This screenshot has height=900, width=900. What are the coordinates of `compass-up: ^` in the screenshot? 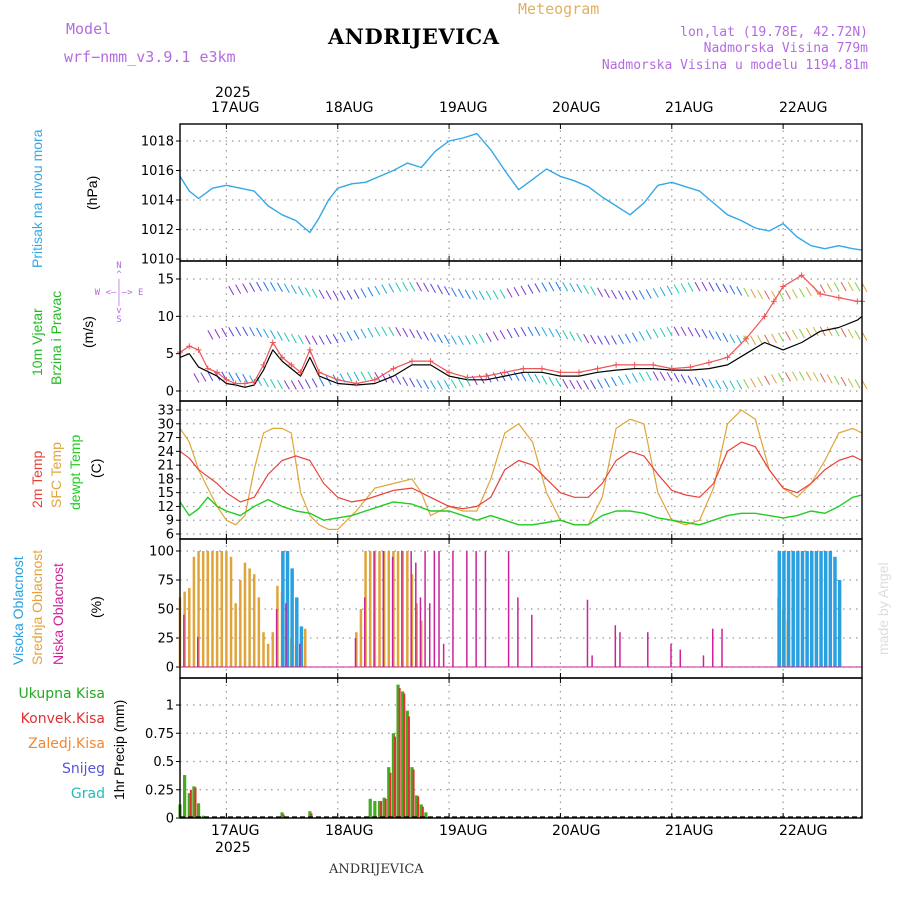 It's located at (119, 275).